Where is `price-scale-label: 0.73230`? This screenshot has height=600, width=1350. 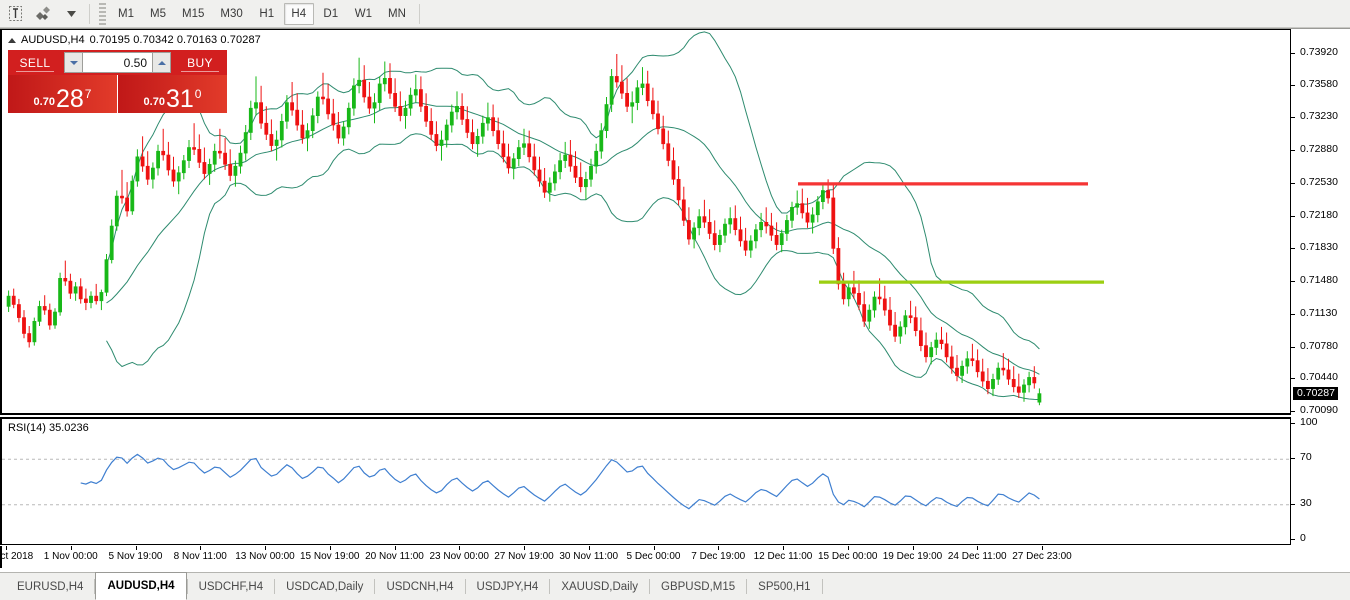 price-scale-label: 0.73230 is located at coordinates (1319, 116).